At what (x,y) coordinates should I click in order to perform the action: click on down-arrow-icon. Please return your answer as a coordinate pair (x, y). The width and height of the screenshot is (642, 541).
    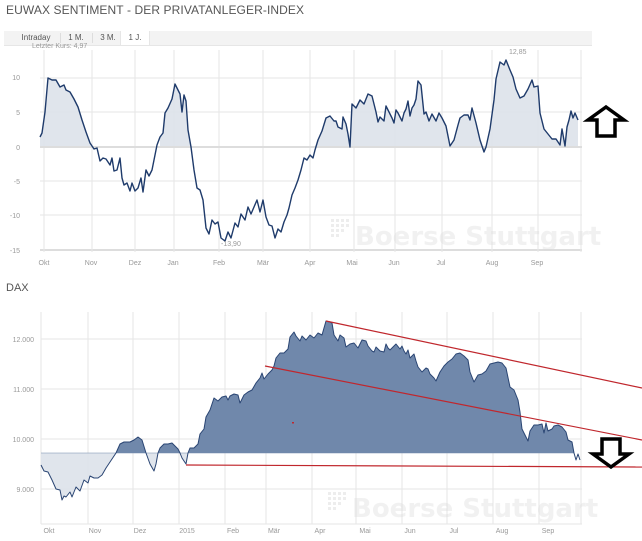
    Looking at the image, I should click on (611, 453).